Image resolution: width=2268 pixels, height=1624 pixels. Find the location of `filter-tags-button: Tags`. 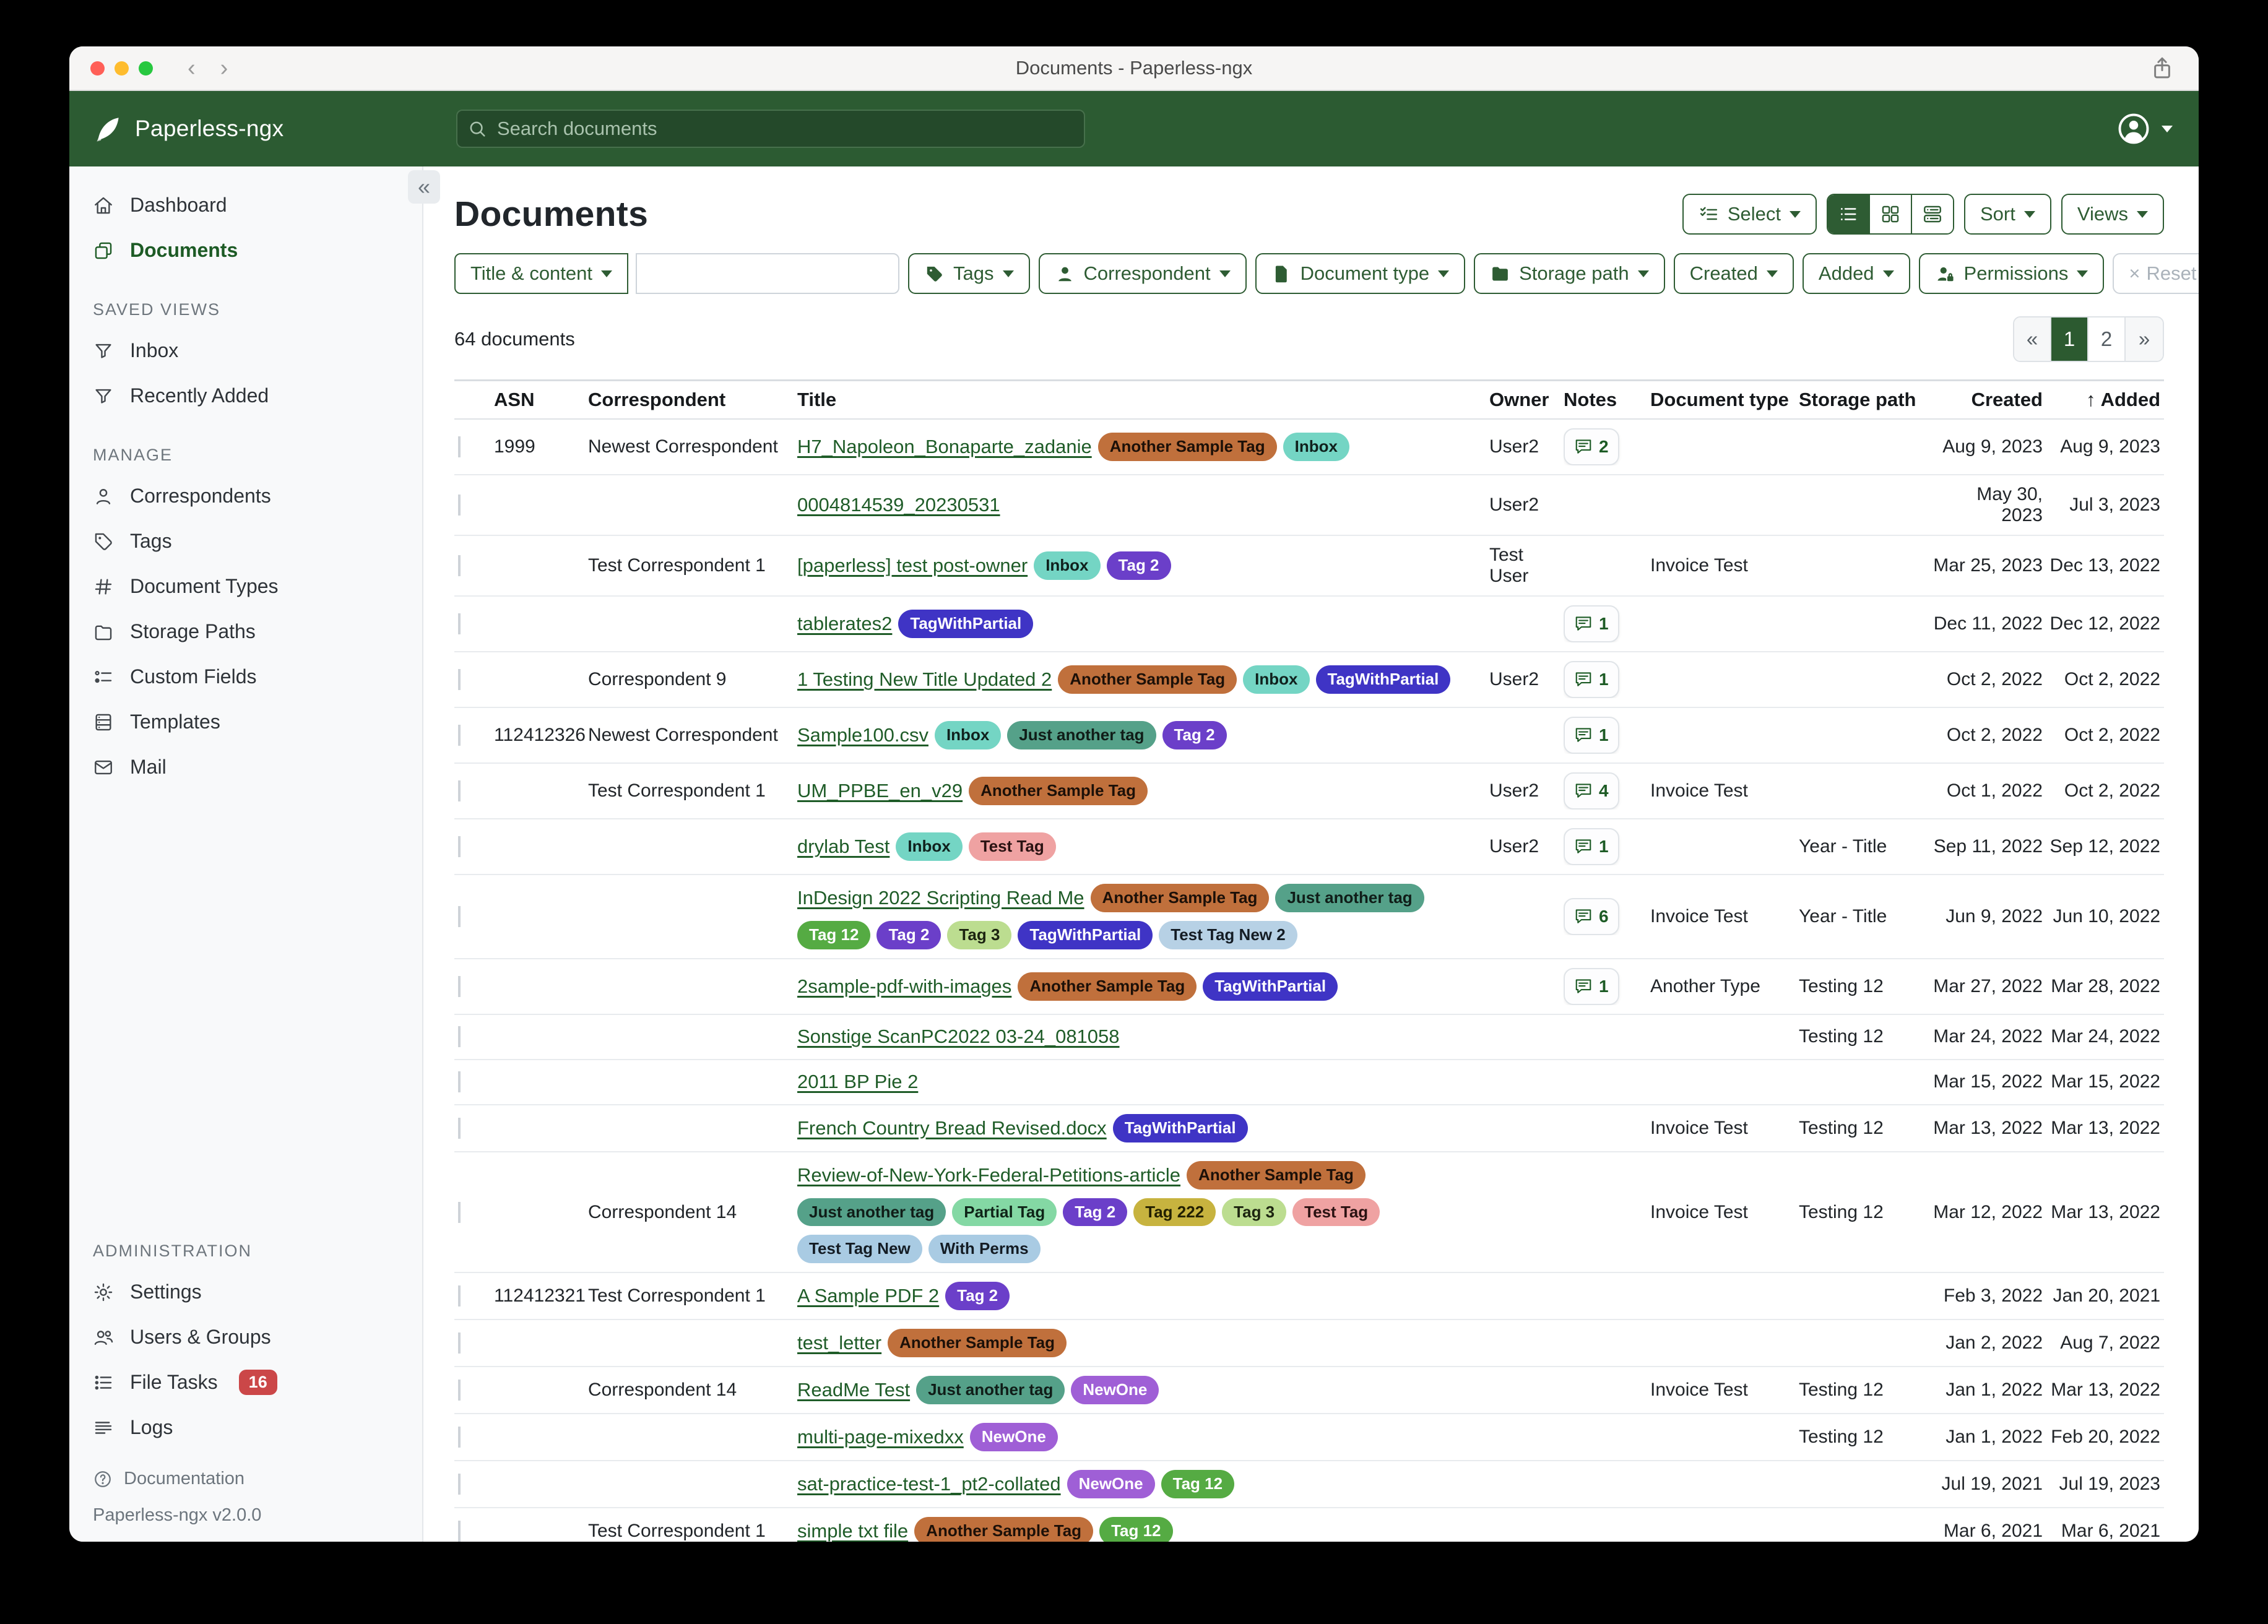

filter-tags-button: Tags is located at coordinates (969, 273).